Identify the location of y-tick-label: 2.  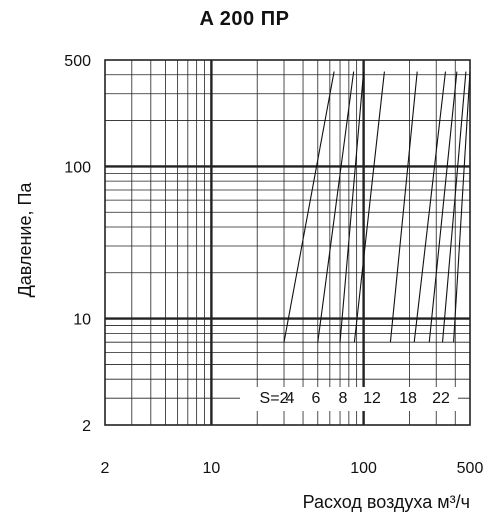
(86, 426).